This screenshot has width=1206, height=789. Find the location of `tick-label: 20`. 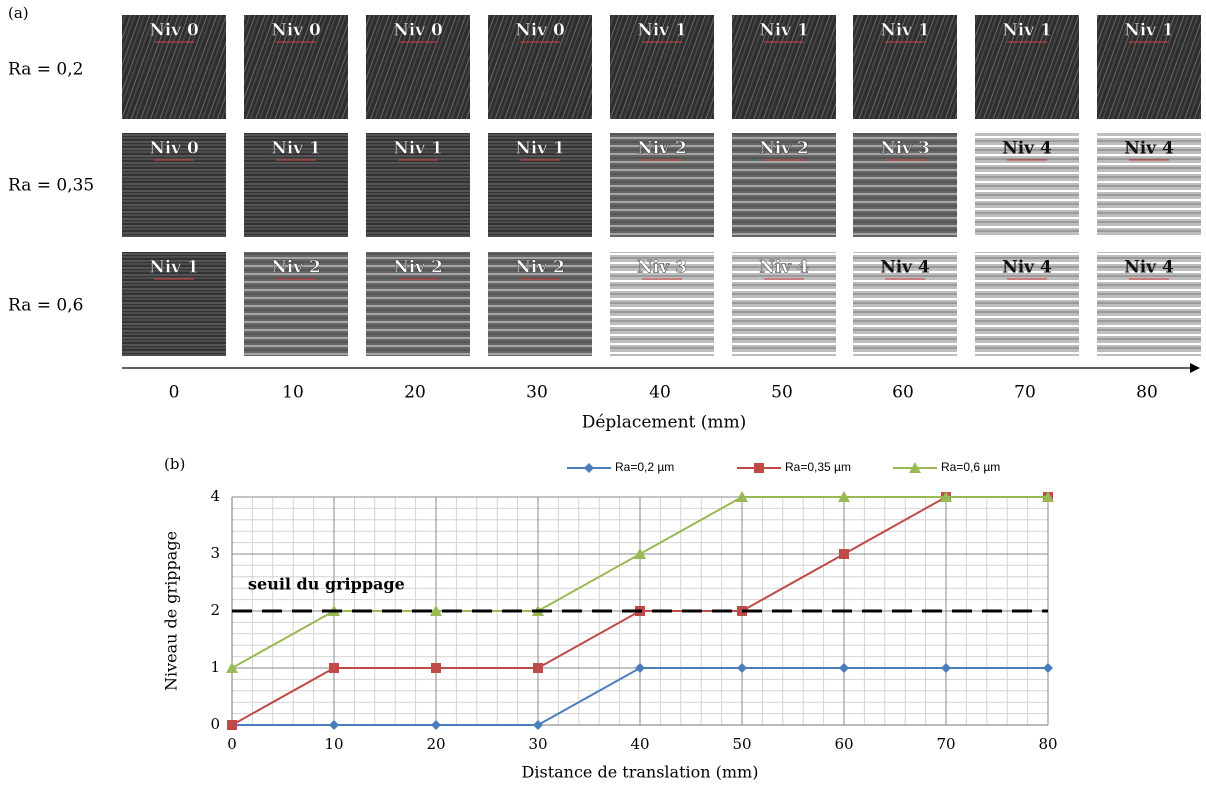

tick-label: 20 is located at coordinates (415, 393).